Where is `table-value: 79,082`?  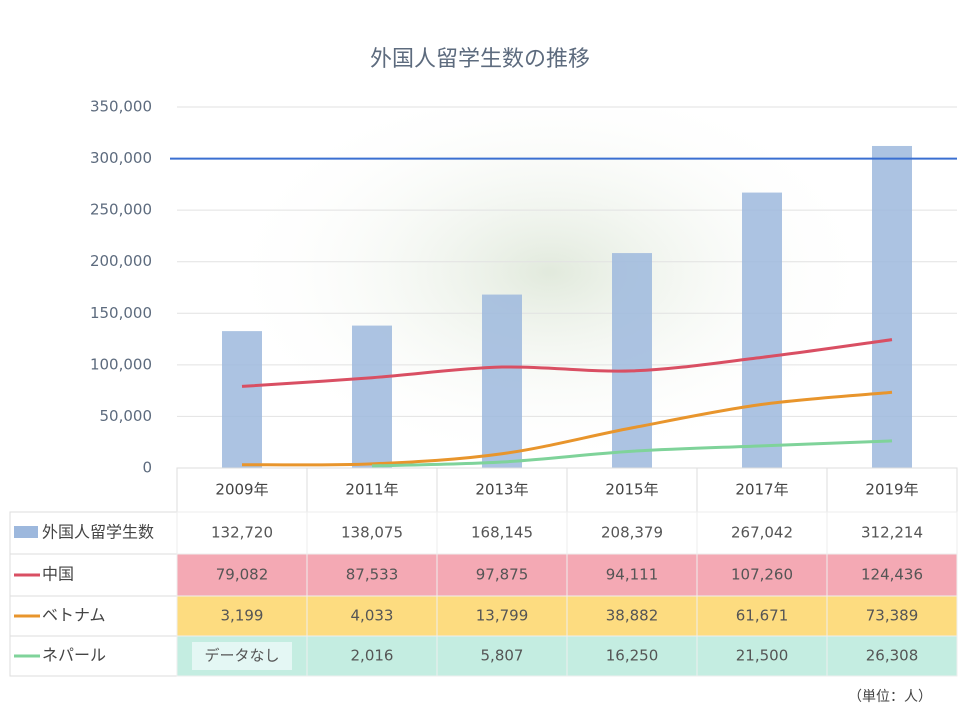 table-value: 79,082 is located at coordinates (242, 575).